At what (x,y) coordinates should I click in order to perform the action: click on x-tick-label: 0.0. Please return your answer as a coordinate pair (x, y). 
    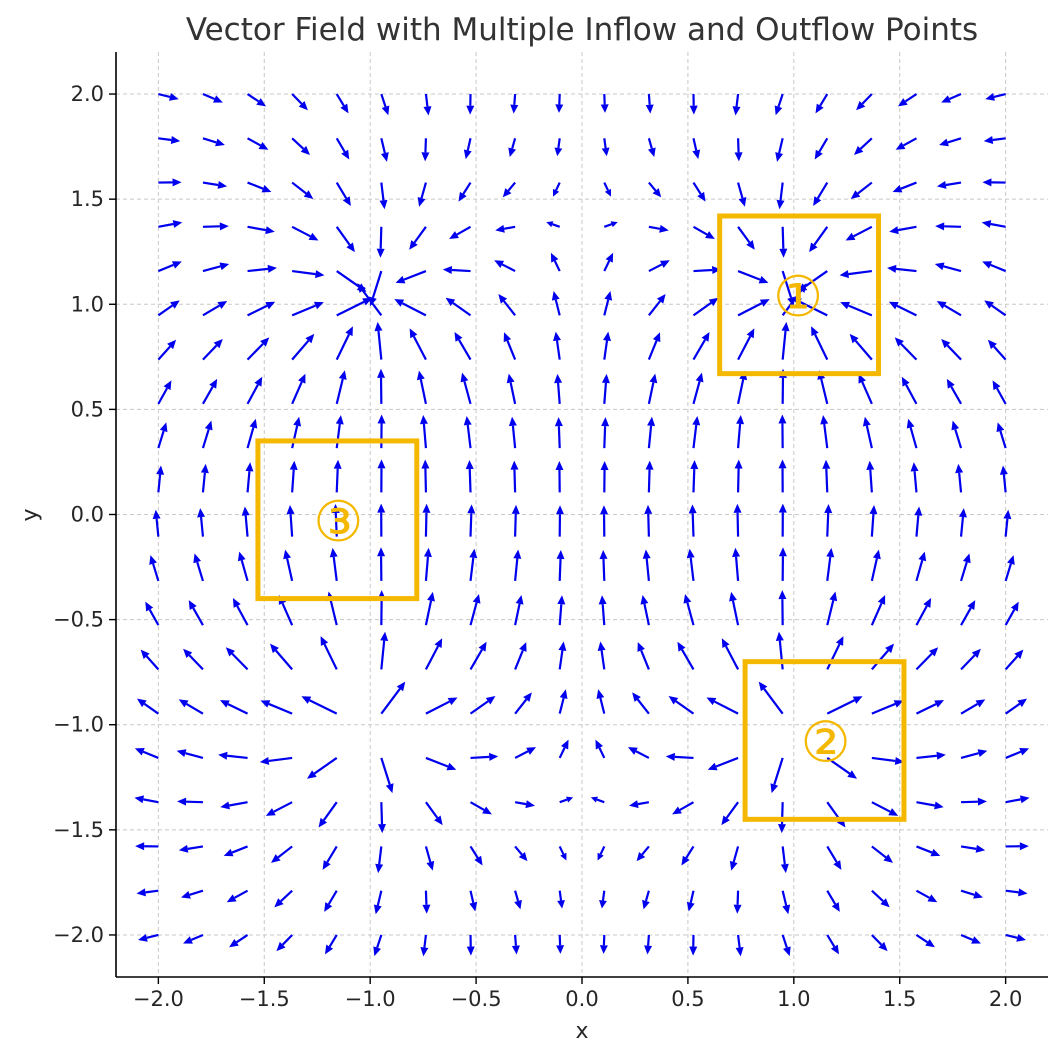
    Looking at the image, I should click on (581, 999).